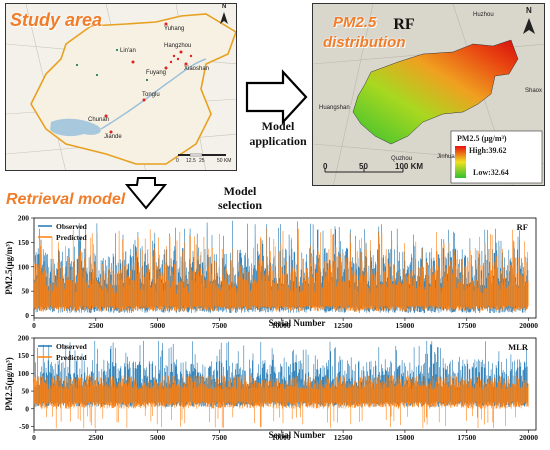 The width and height of the screenshot is (550, 450). I want to click on legend-box, so click(496, 157).